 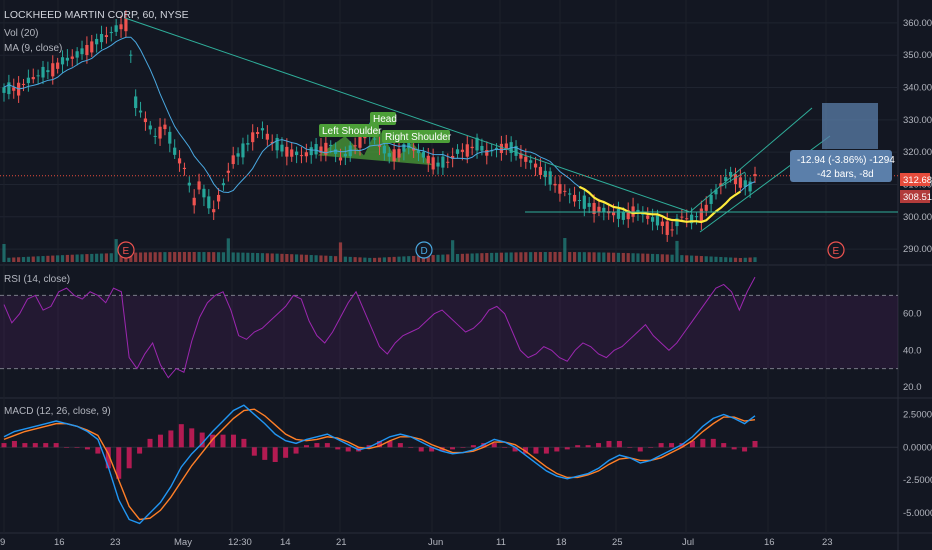 What do you see at coordinates (617, 542) in the screenshot?
I see `time-tick-label: 25` at bounding box center [617, 542].